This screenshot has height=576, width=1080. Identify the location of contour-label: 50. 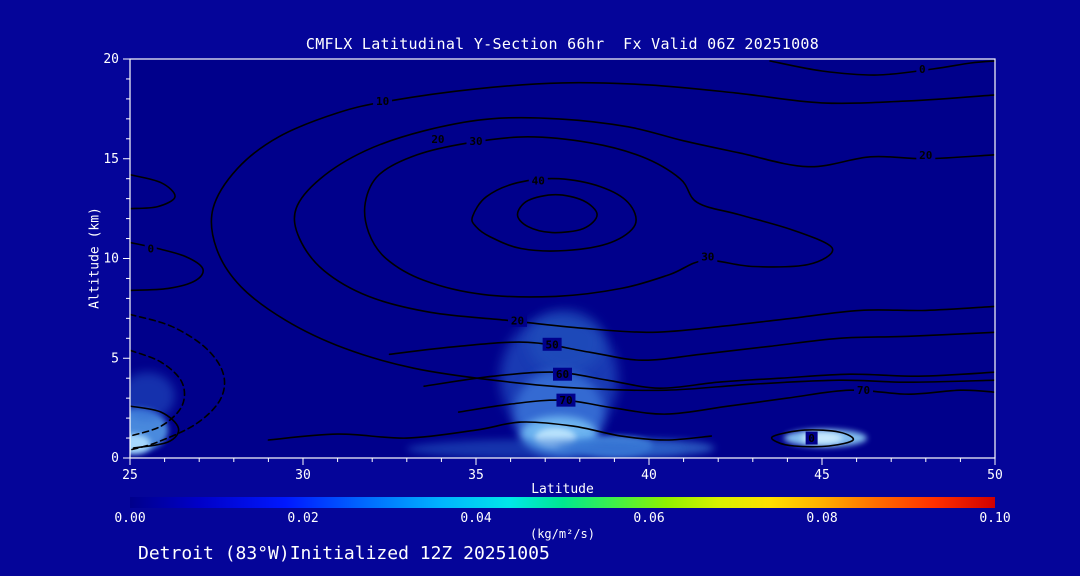
(551, 344).